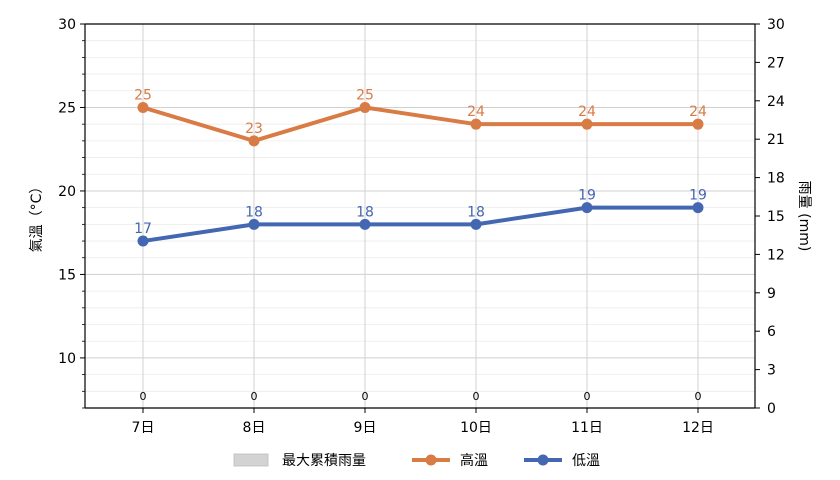 The height and width of the screenshot is (480, 840). I want to click on x-tick-label: 12日, so click(698, 428).